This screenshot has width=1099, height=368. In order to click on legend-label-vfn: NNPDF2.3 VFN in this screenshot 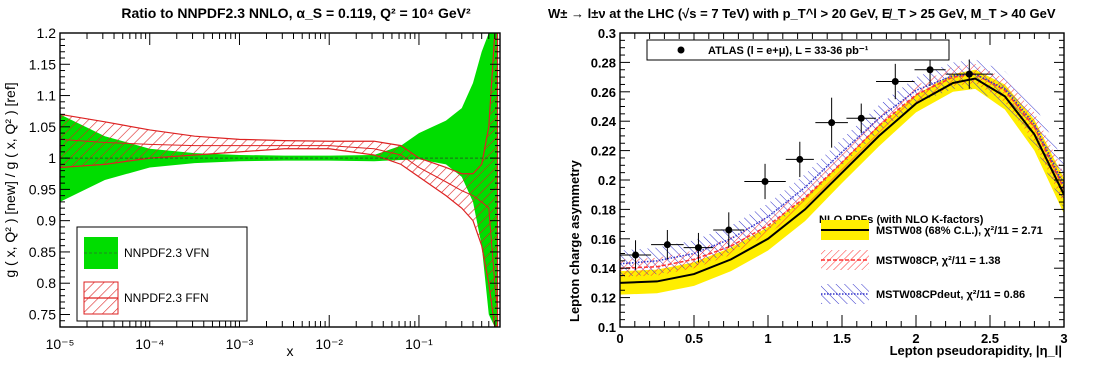, I will do `click(166, 253)`.